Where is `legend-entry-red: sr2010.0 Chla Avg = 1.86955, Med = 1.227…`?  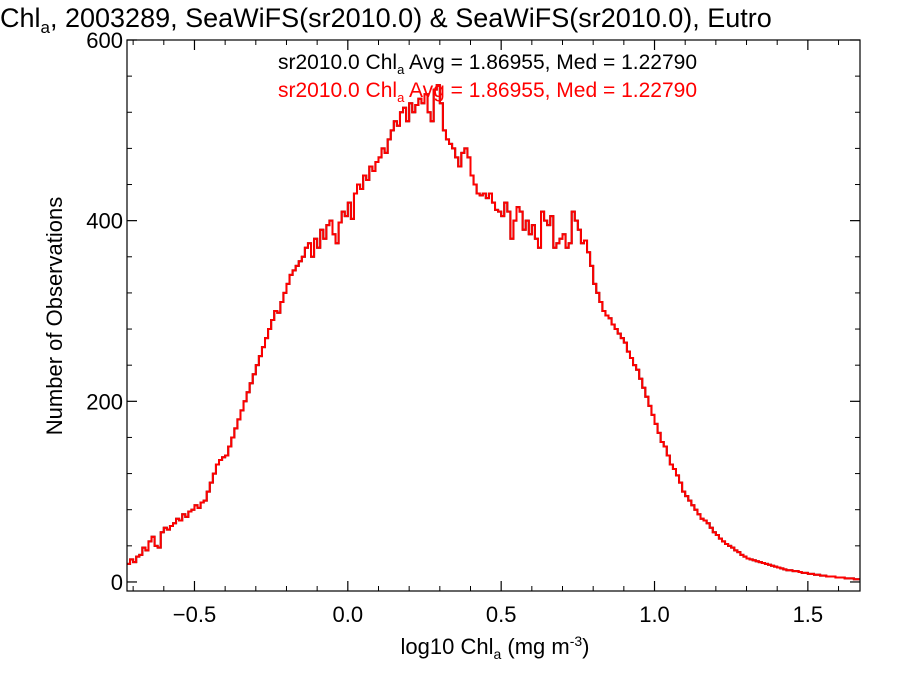 legend-entry-red: sr2010.0 Chla Avg = 1.86955, Med = 1.227… is located at coordinates (487, 92).